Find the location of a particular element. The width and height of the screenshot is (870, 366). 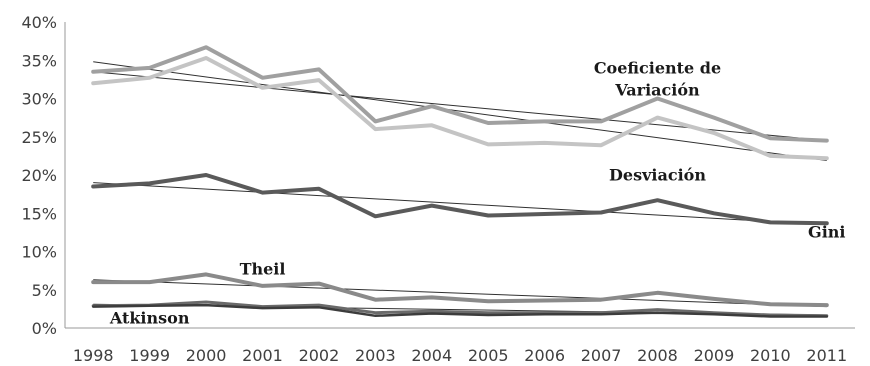

y-tick-label: 30% is located at coordinates (39, 99).